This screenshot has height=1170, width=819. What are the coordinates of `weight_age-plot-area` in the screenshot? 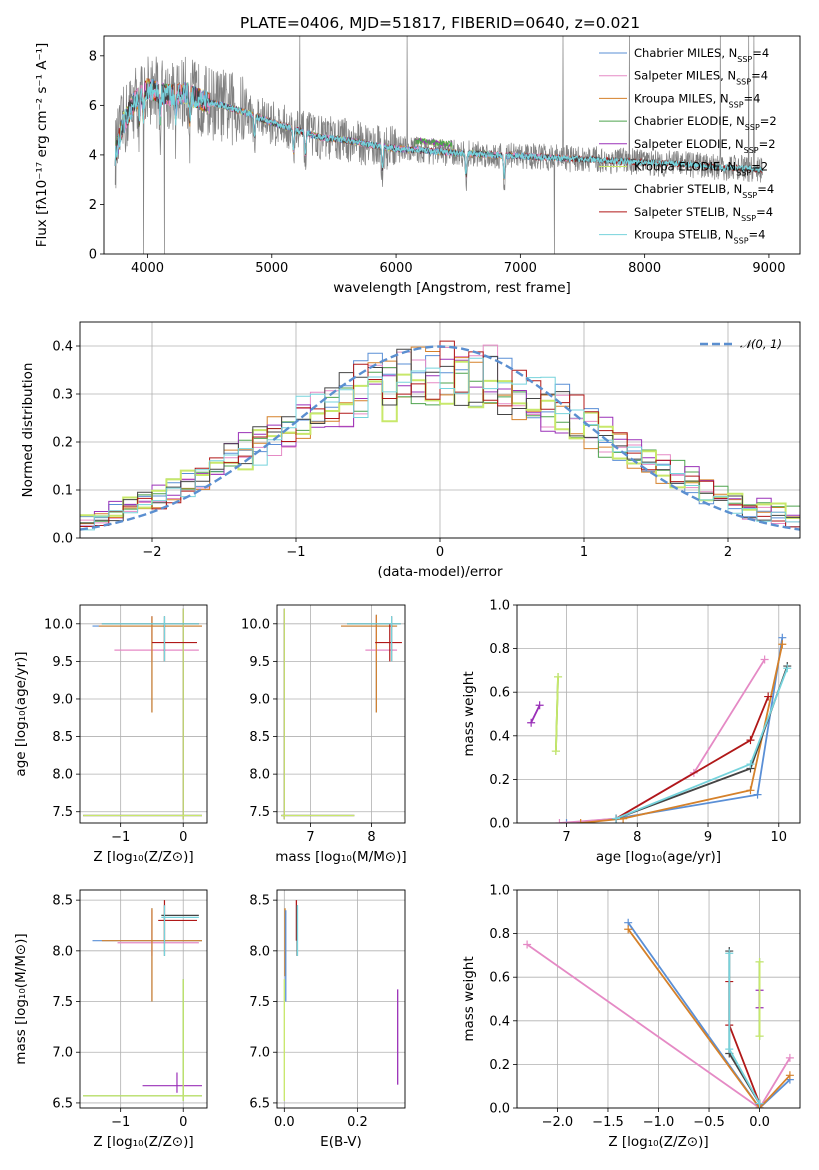 It's located at (659, 728).